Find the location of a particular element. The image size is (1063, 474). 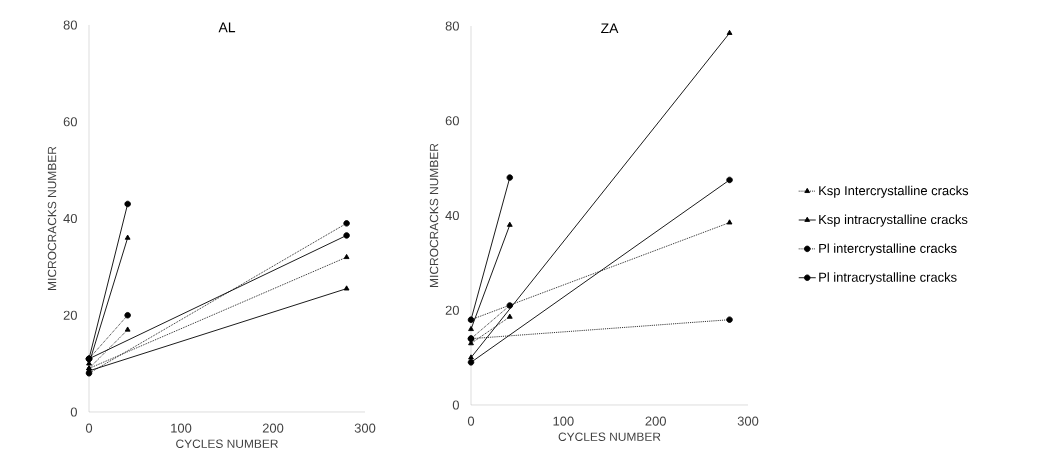

legend-label: Ksp Intercrystalline cracks is located at coordinates (894, 191).